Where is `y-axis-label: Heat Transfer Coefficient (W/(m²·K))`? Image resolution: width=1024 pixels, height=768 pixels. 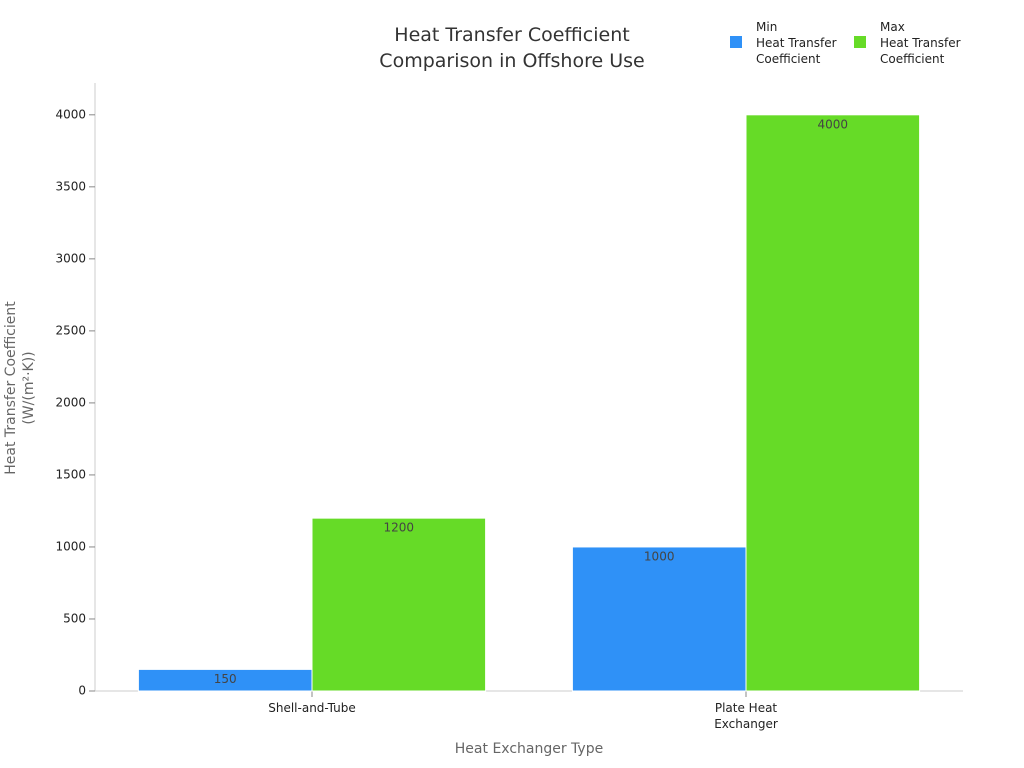
y-axis-label: Heat Transfer Coefficient (W/(m²·K)) is located at coordinates (20, 388).